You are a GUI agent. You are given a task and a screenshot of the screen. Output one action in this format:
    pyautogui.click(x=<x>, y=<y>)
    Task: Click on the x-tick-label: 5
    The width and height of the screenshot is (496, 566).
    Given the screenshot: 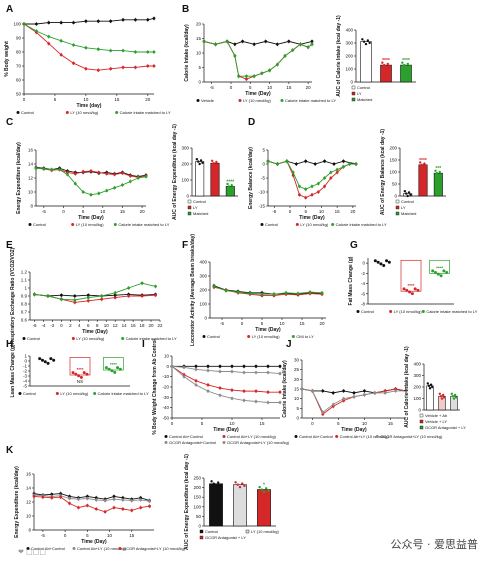 What is the action you would take?
    pyautogui.click(x=83, y=211)
    